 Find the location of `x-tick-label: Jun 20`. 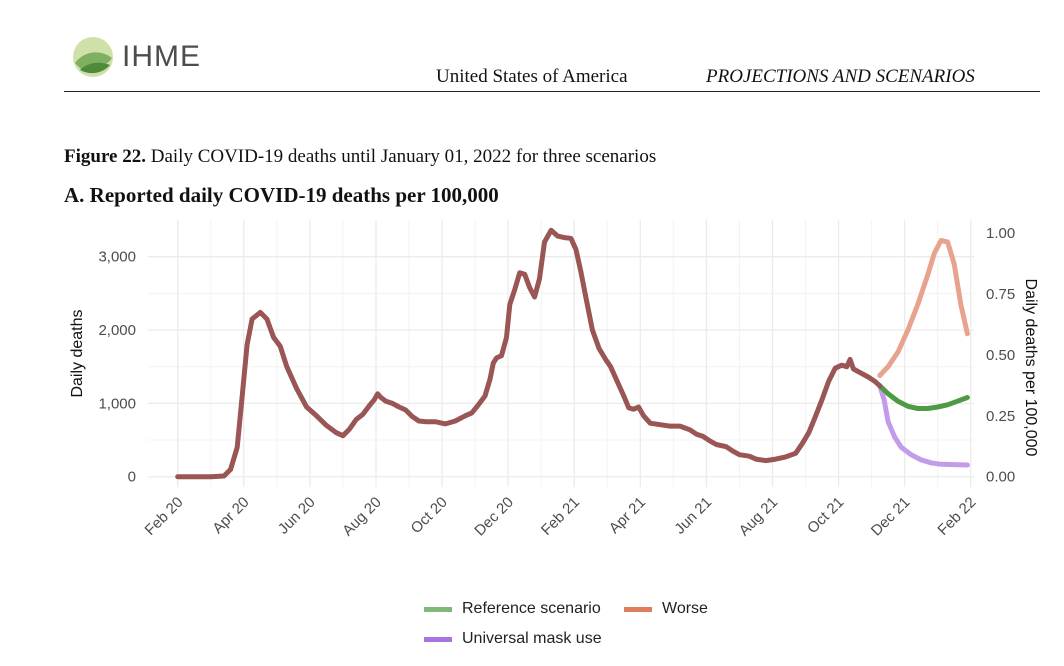

x-tick-label: Jun 20 is located at coordinates (297, 516).